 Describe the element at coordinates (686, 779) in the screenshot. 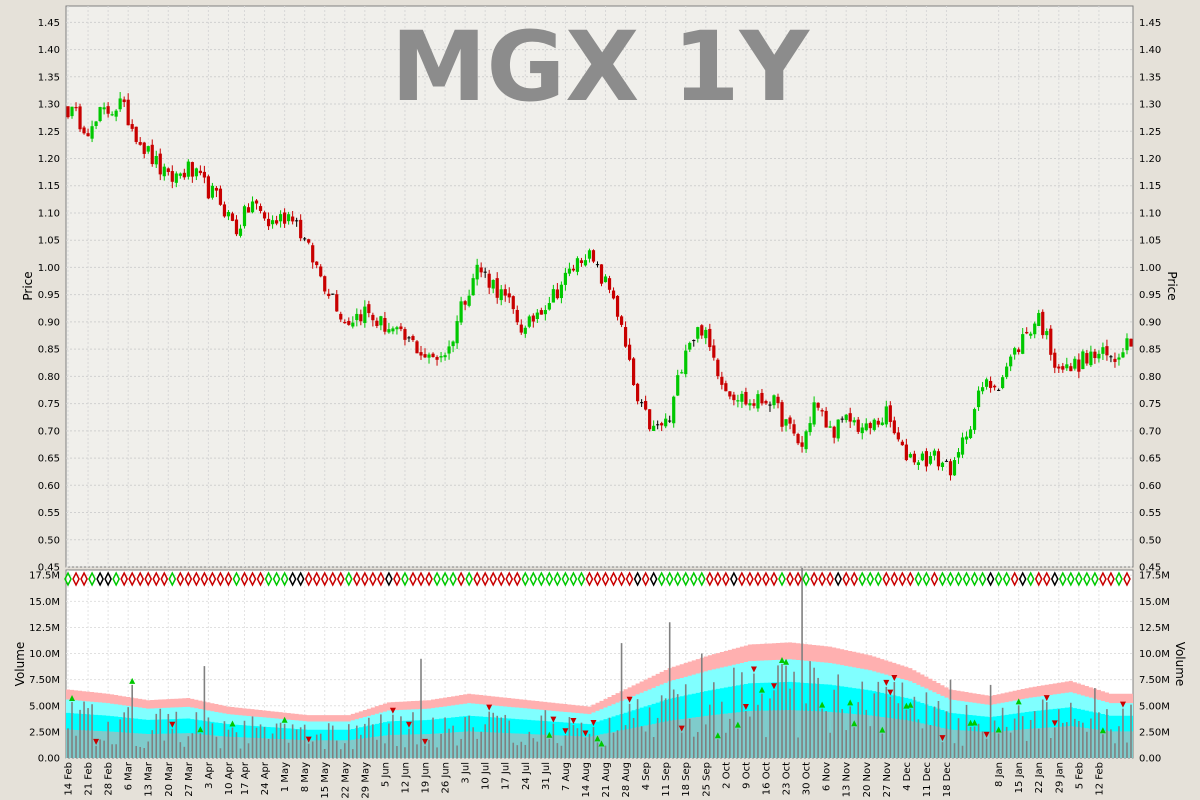

I see `x-tick-label: 18 Sep` at that location.